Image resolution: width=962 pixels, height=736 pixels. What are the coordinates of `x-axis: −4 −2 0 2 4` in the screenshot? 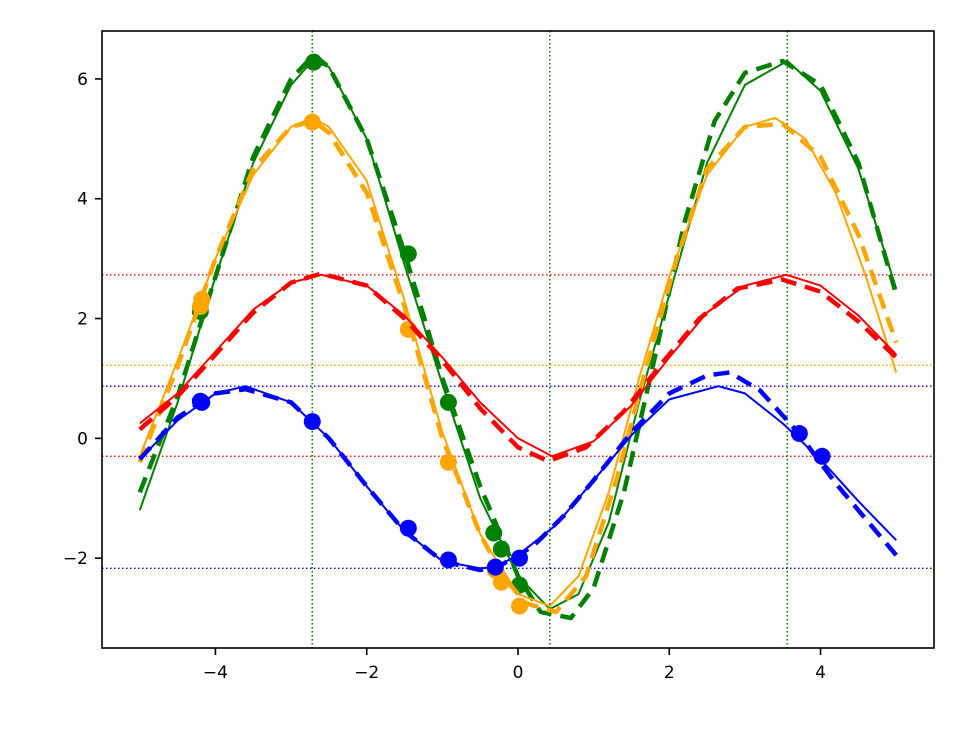 It's located at (514, 665).